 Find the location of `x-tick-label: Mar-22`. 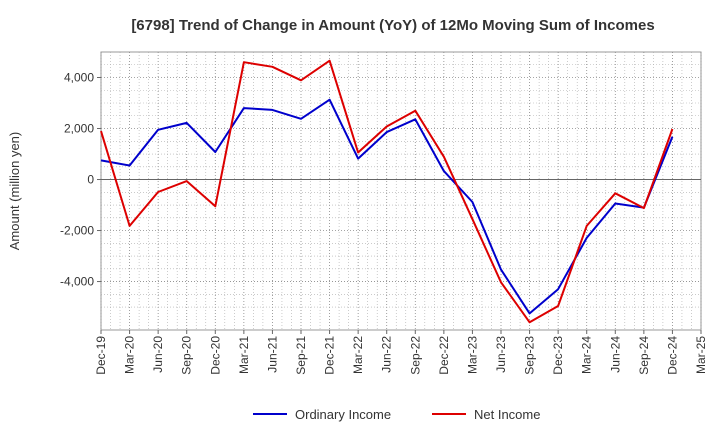

x-tick-label: Mar-22 is located at coordinates (358, 355).